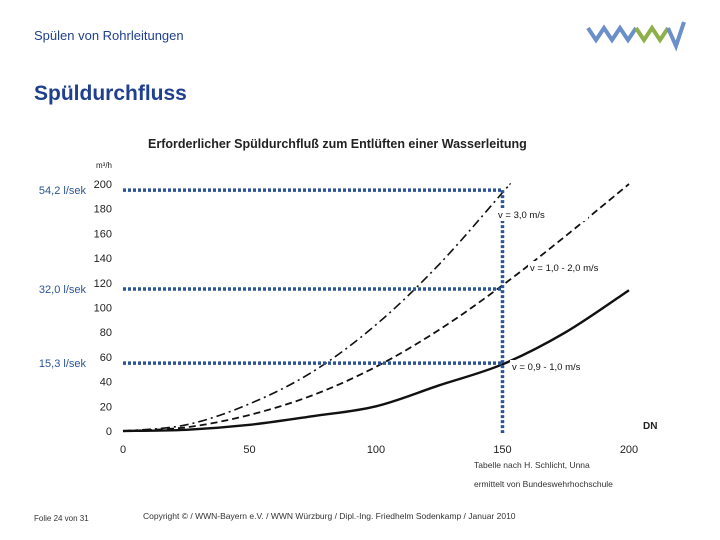  What do you see at coordinates (106, 358) in the screenshot?
I see `y-tick-label: 60` at bounding box center [106, 358].